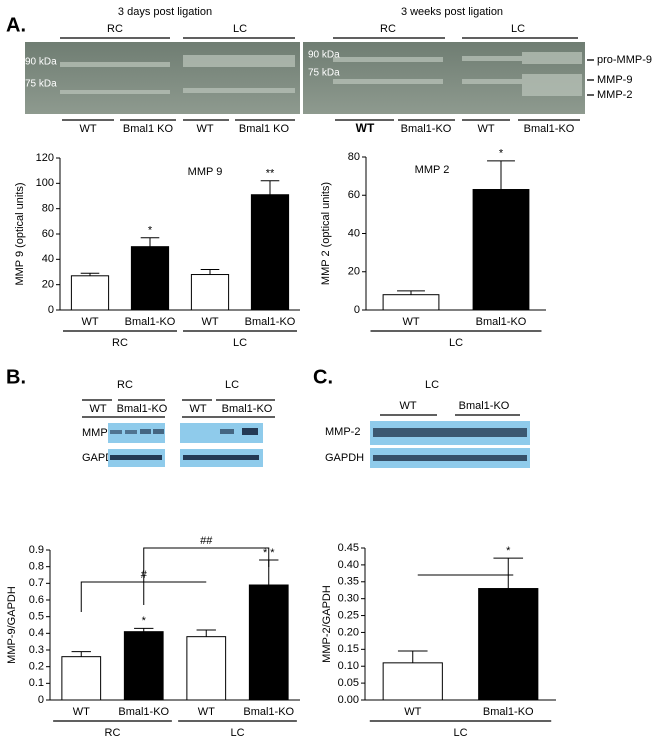 This screenshot has width=660, height=754. I want to click on annotation: ##, so click(206, 541).